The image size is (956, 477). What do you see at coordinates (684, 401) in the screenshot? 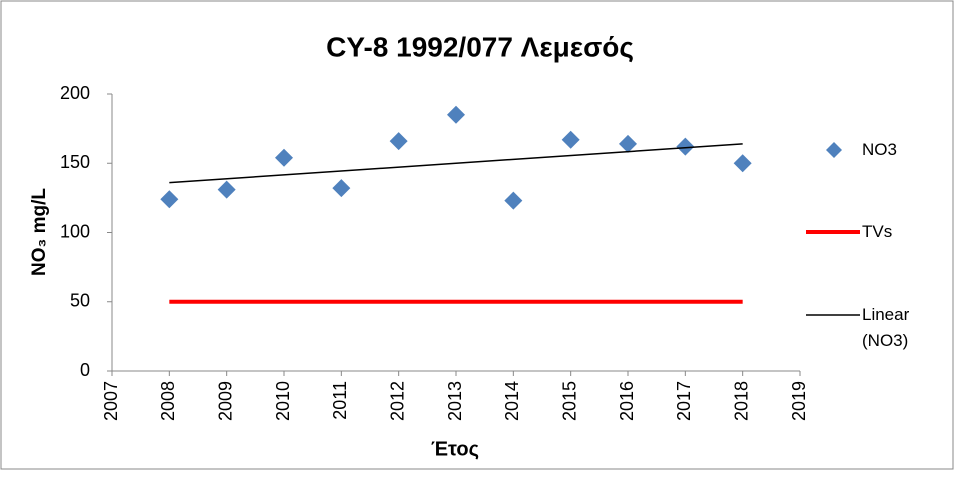
I see `x-tick-label: 2017` at bounding box center [684, 401].